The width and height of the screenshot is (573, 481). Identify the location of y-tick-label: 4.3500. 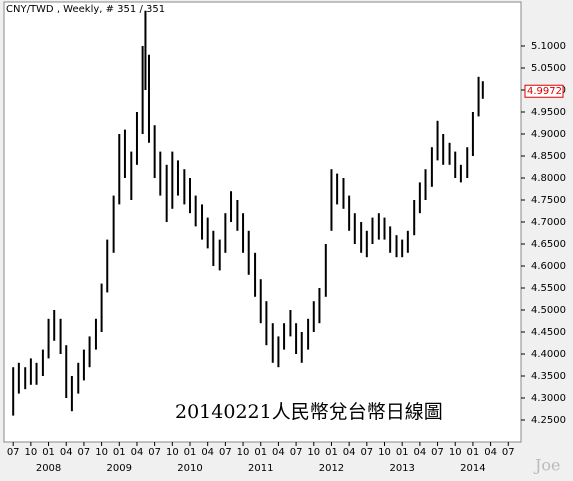
(548, 376).